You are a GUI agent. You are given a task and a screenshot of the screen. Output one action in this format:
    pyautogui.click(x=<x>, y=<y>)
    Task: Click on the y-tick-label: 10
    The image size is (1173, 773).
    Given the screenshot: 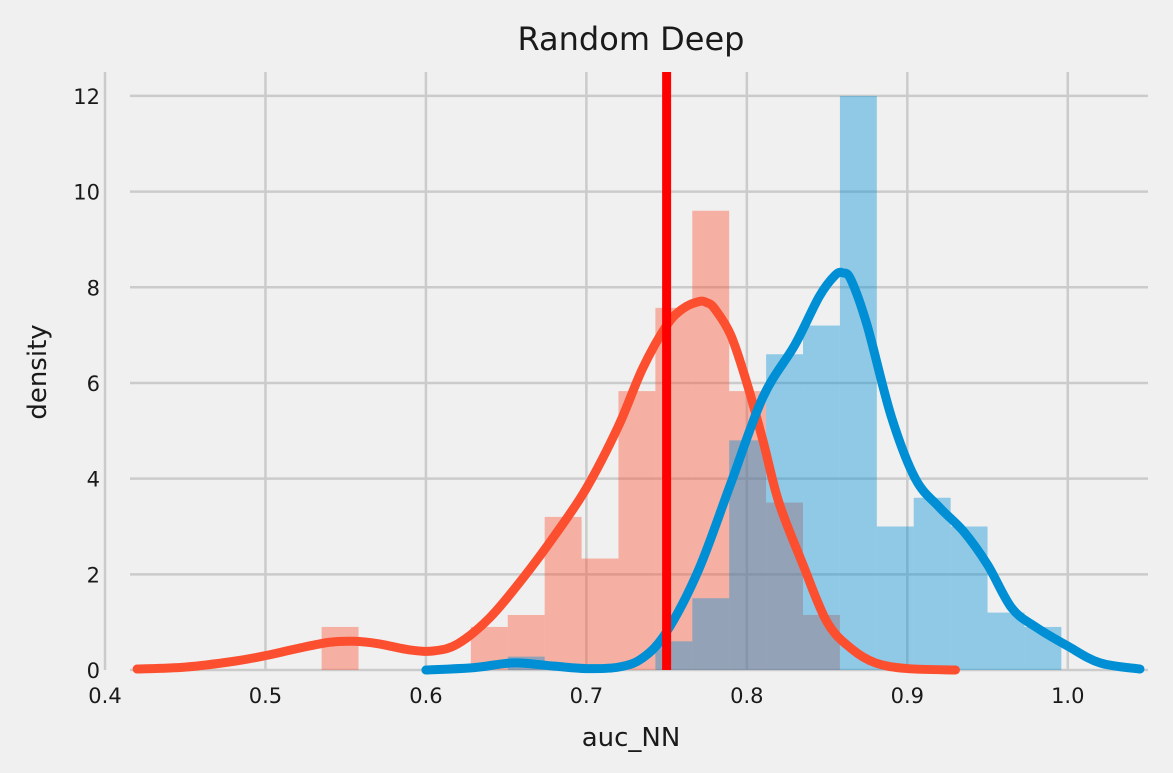 What is the action you would take?
    pyautogui.click(x=86, y=193)
    